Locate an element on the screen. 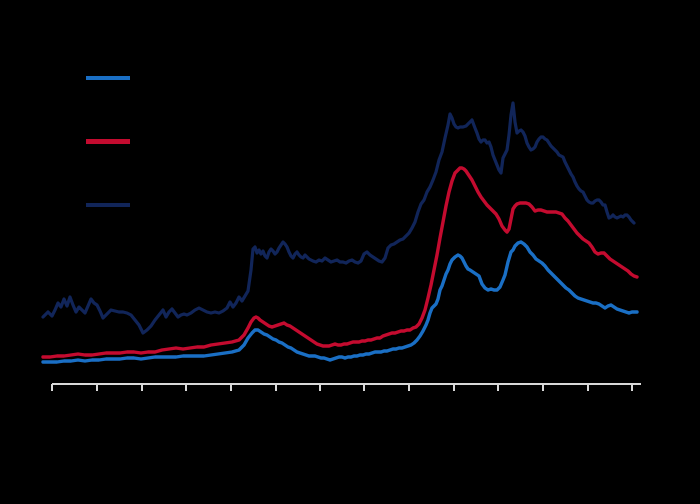 Image resolution: width=700 pixels, height=504 pixels. legend-swatch-series-blue is located at coordinates (108, 78).